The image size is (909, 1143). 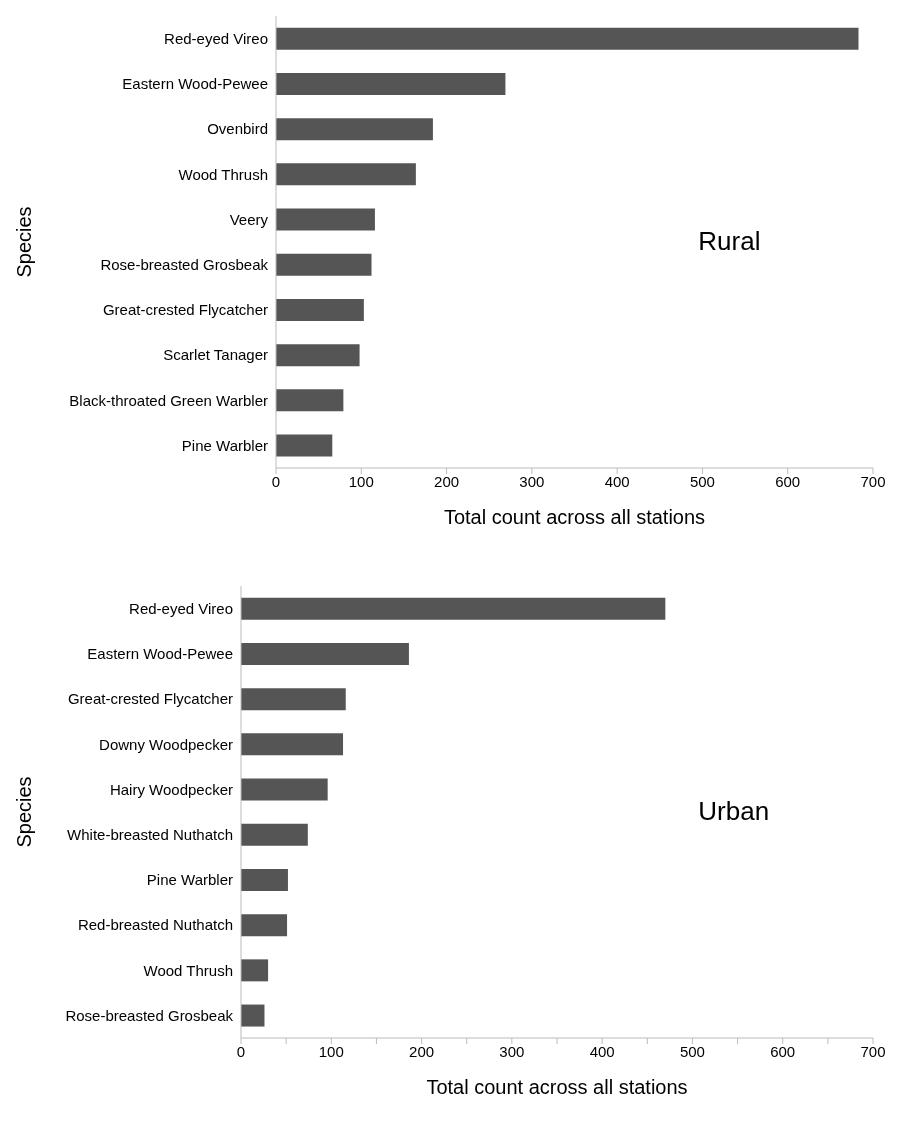 What do you see at coordinates (168, 400) in the screenshot?
I see `y-tick-label: Black-throated Green Warbler` at bounding box center [168, 400].